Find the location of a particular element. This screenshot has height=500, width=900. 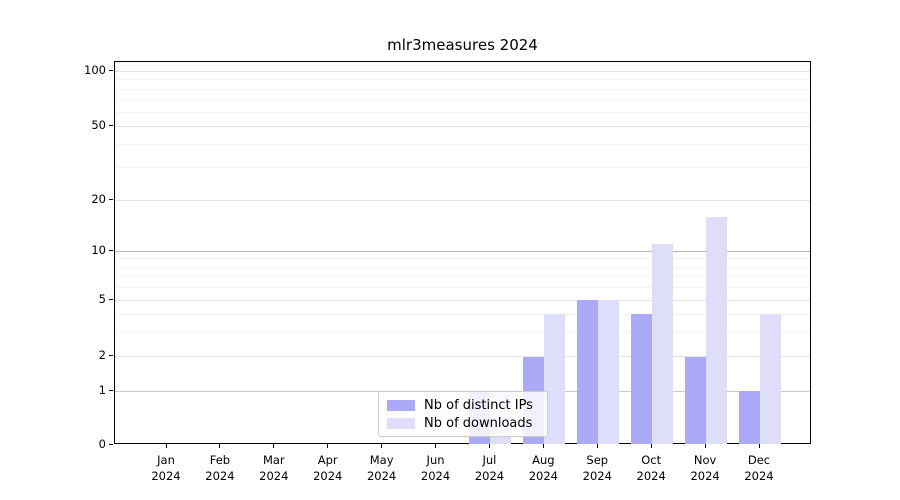

x-tick-label-nov: Nov 2024 is located at coordinates (705, 468).